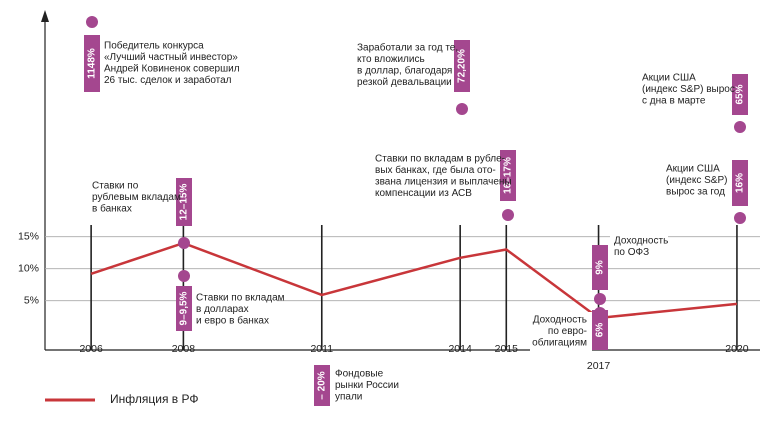 The width and height of the screenshot is (784, 433). Describe the element at coordinates (423, 193) in the screenshot. I see `annotation-text: компенсации из АСВ` at that location.